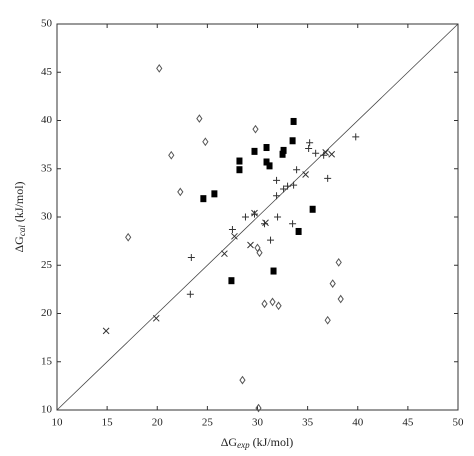  I want to click on y-tick-label: 10, so click(47, 410).